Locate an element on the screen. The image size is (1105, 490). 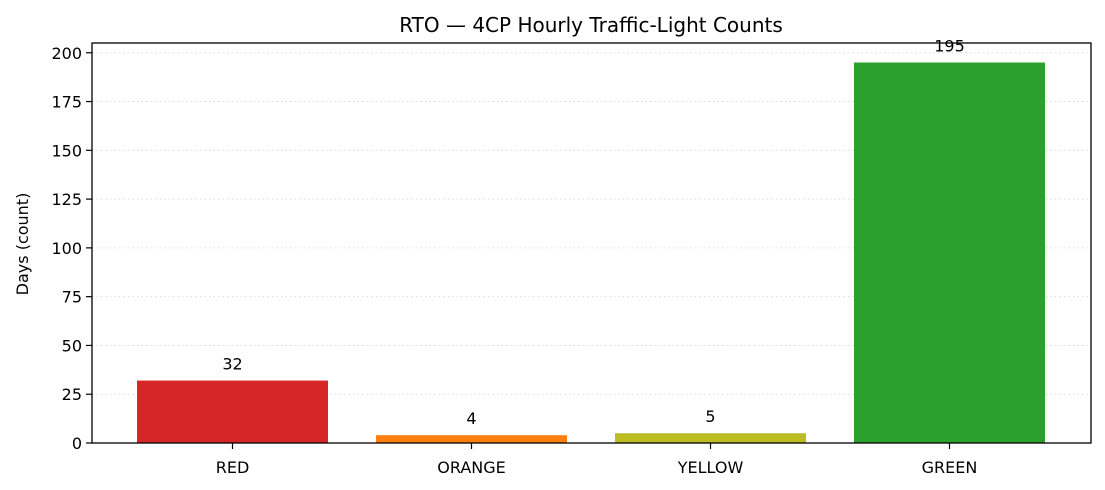
x-tick-label-red: RED is located at coordinates (233, 467).